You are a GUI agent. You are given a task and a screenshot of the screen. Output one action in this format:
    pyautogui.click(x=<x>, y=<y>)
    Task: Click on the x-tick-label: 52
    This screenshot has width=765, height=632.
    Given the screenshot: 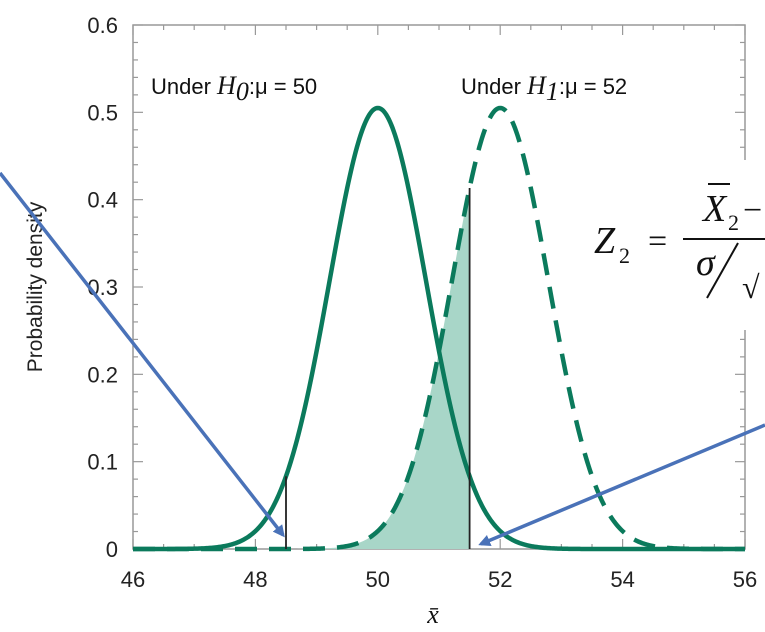 What is the action you would take?
    pyautogui.click(x=500, y=579)
    